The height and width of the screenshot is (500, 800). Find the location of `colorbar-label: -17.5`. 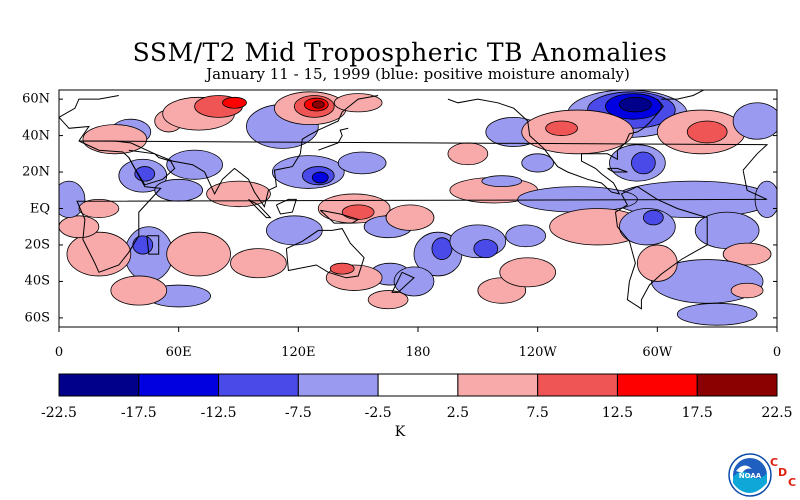

colorbar-label: -17.5 is located at coordinates (138, 413).